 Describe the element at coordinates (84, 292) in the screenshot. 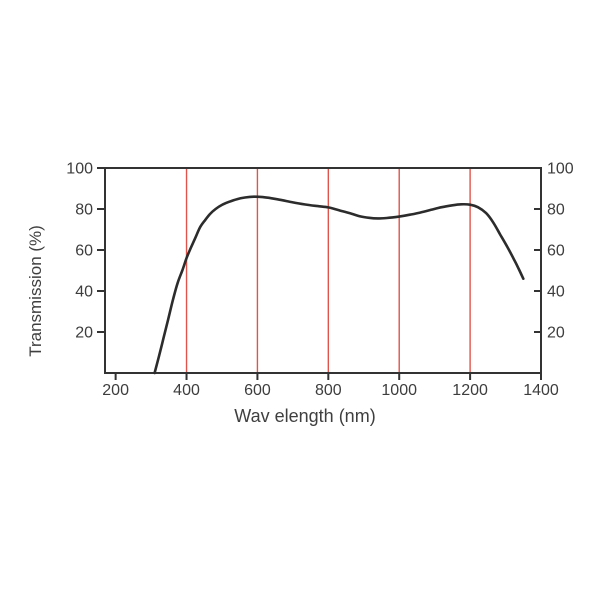

I see `y-tick-label-left: 40` at that location.